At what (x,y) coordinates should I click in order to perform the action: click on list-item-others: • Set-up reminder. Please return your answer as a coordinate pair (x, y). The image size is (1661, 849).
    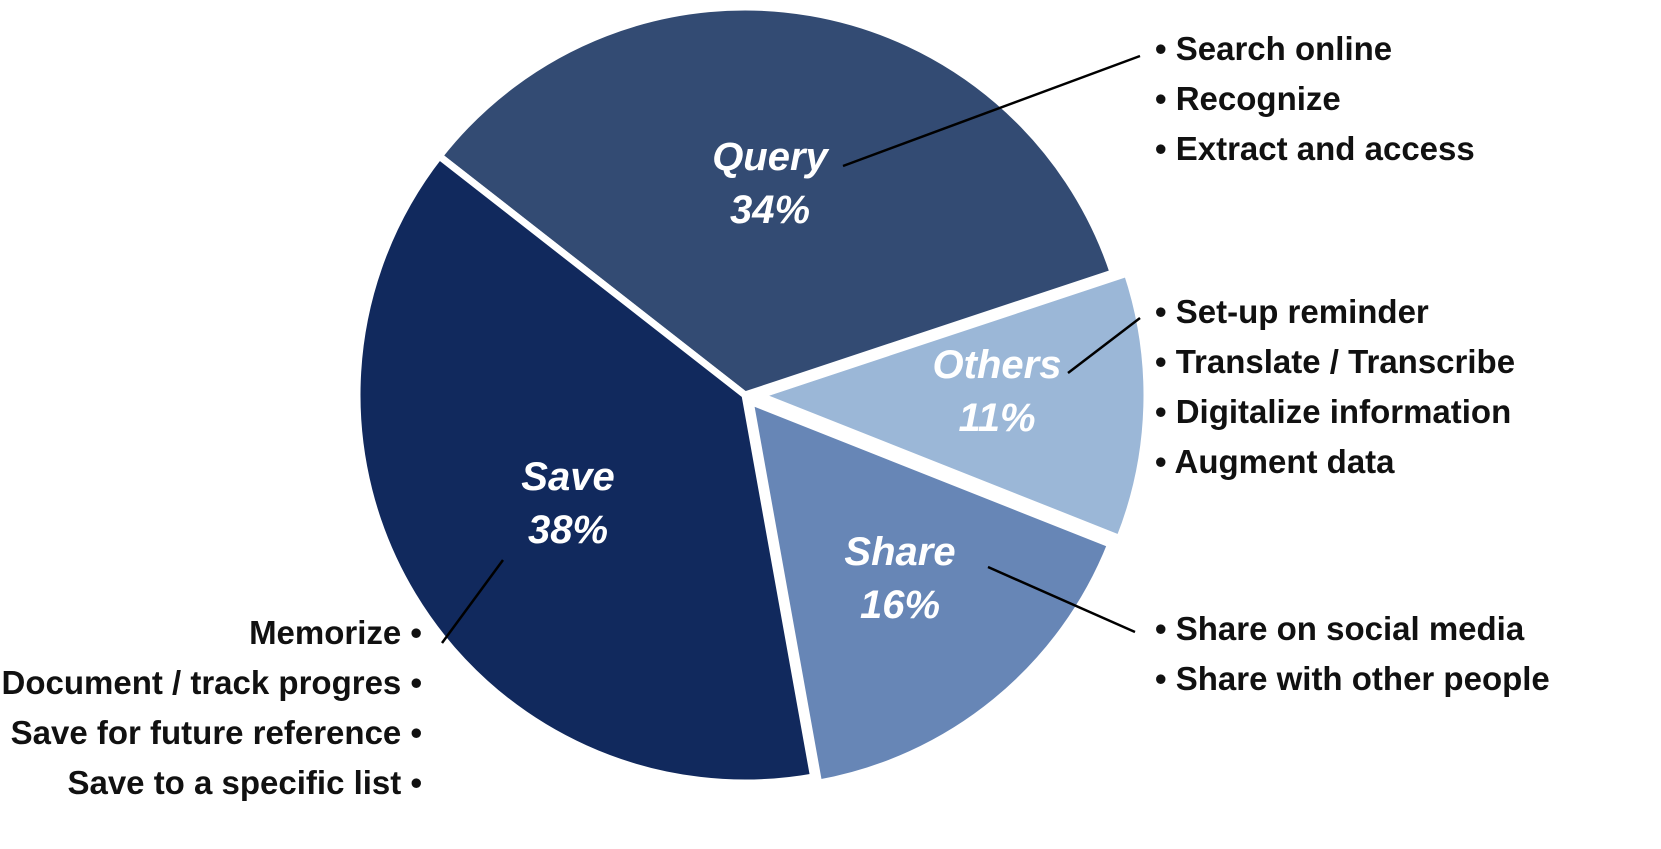
    Looking at the image, I should click on (1292, 311).